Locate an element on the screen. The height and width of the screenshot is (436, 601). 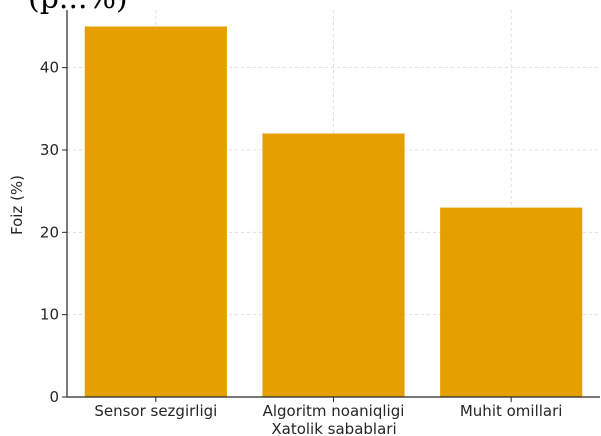
y-tick-label: 10 is located at coordinates (49, 315).